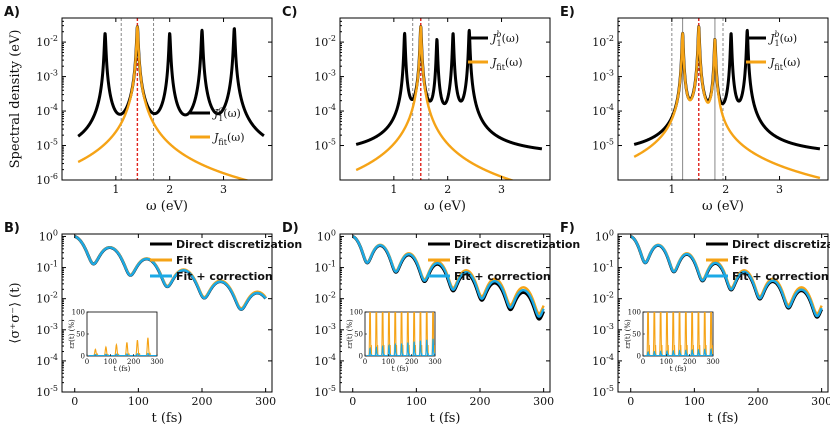 This screenshot has width=830, height=433. Describe the element at coordinates (15, 99) in the screenshot. I see `y-axis-label: Spectral density (eV)` at that location.